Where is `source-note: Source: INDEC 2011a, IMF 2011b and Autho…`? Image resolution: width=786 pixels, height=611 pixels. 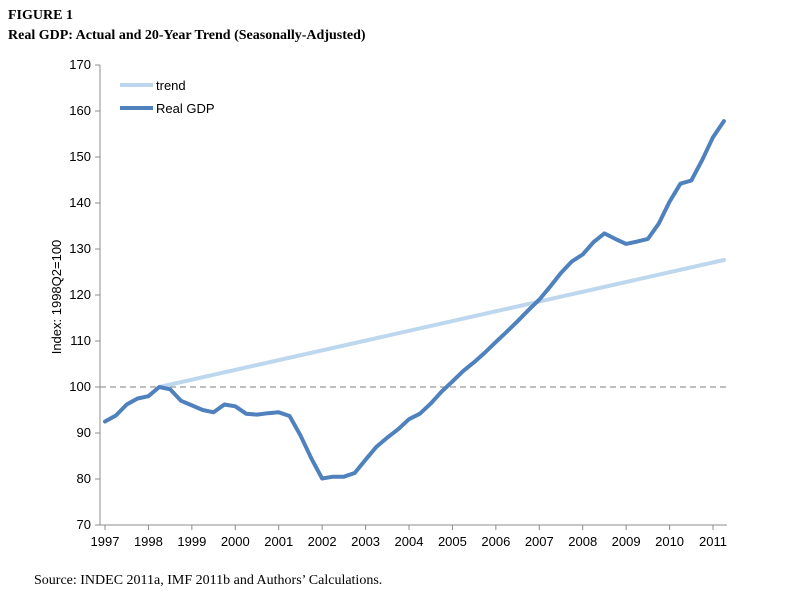 source-note: Source: INDEC 2011a, IMF 2011b and Autho… is located at coordinates (208, 580).